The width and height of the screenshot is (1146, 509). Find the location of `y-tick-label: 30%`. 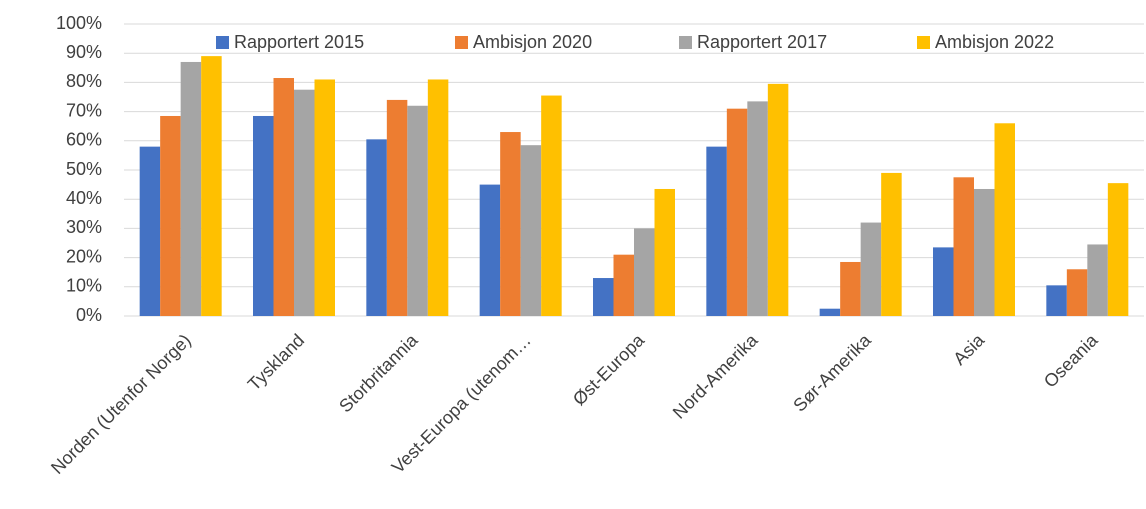

y-tick-label: 30% is located at coordinates (84, 227).